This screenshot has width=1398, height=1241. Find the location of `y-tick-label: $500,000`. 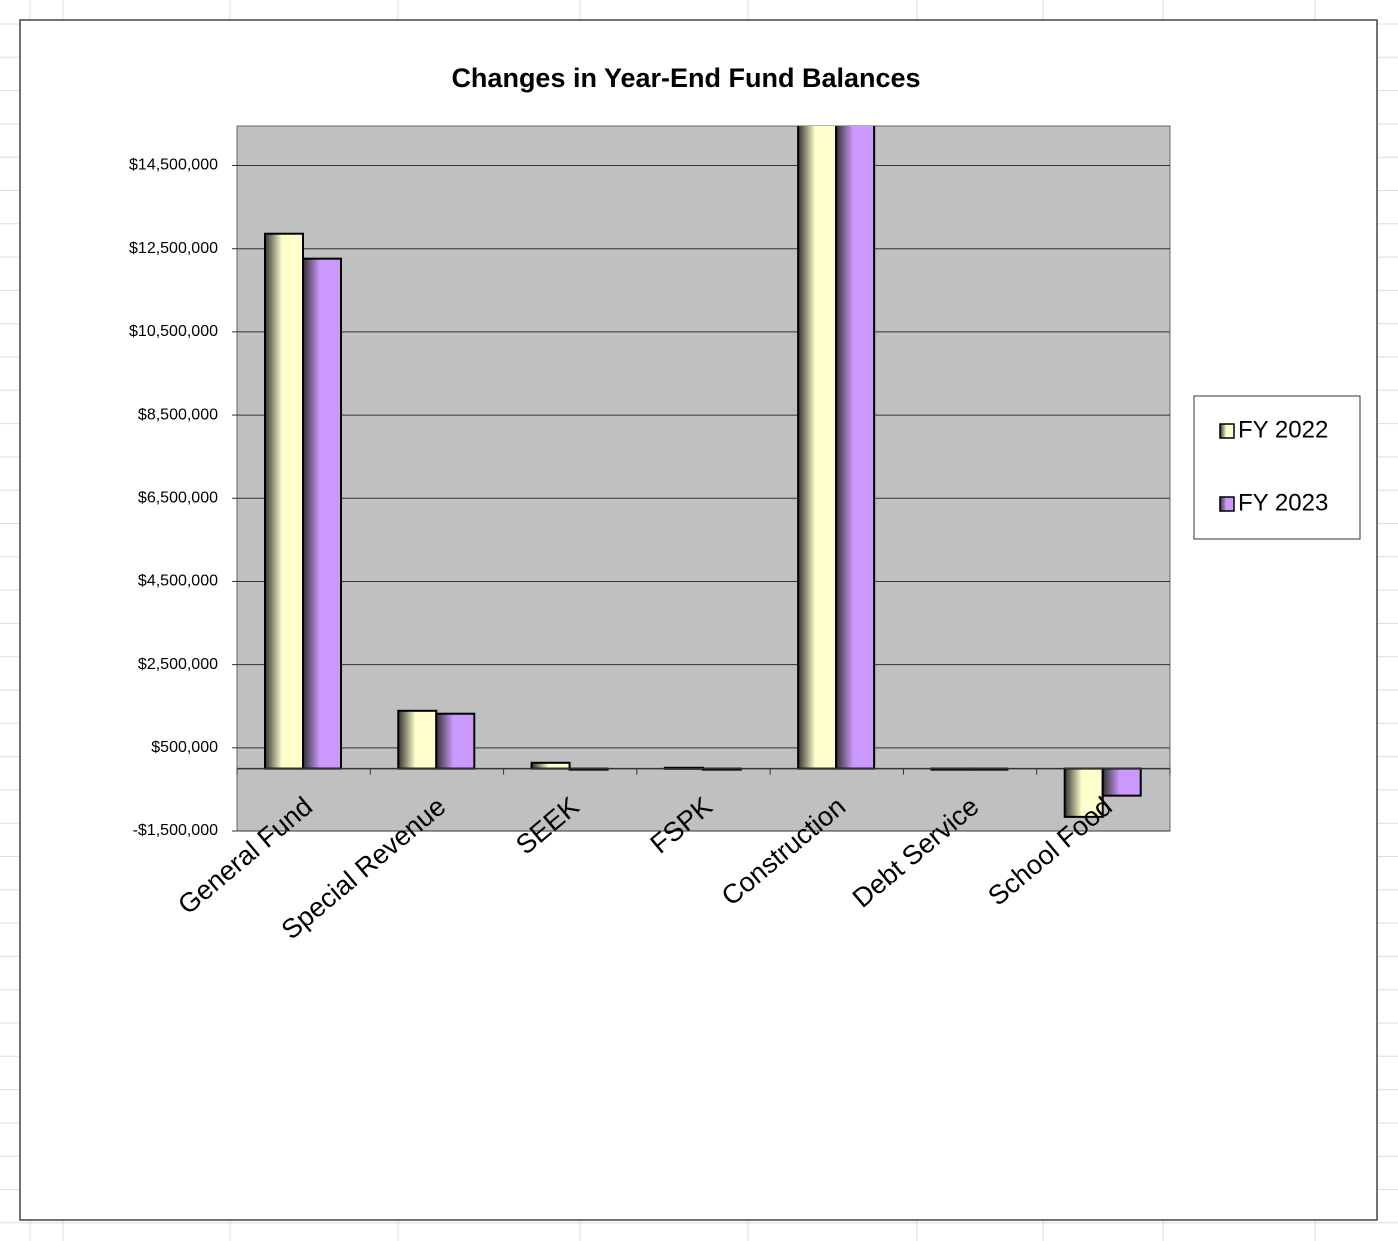

y-tick-label: $500,000 is located at coordinates (184, 747).